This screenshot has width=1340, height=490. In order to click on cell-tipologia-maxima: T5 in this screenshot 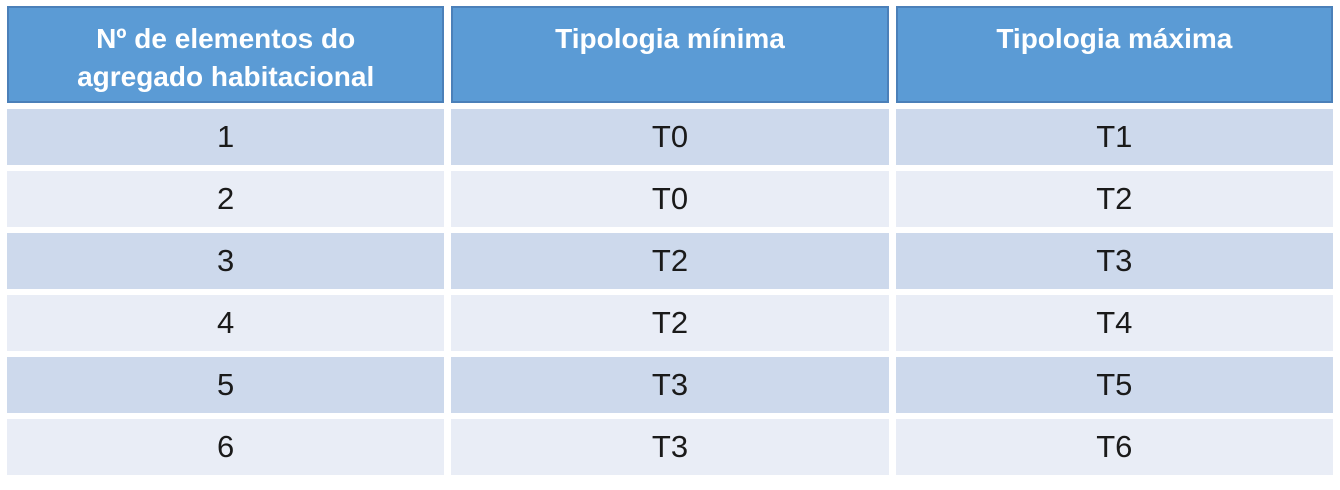, I will do `click(1114, 385)`.